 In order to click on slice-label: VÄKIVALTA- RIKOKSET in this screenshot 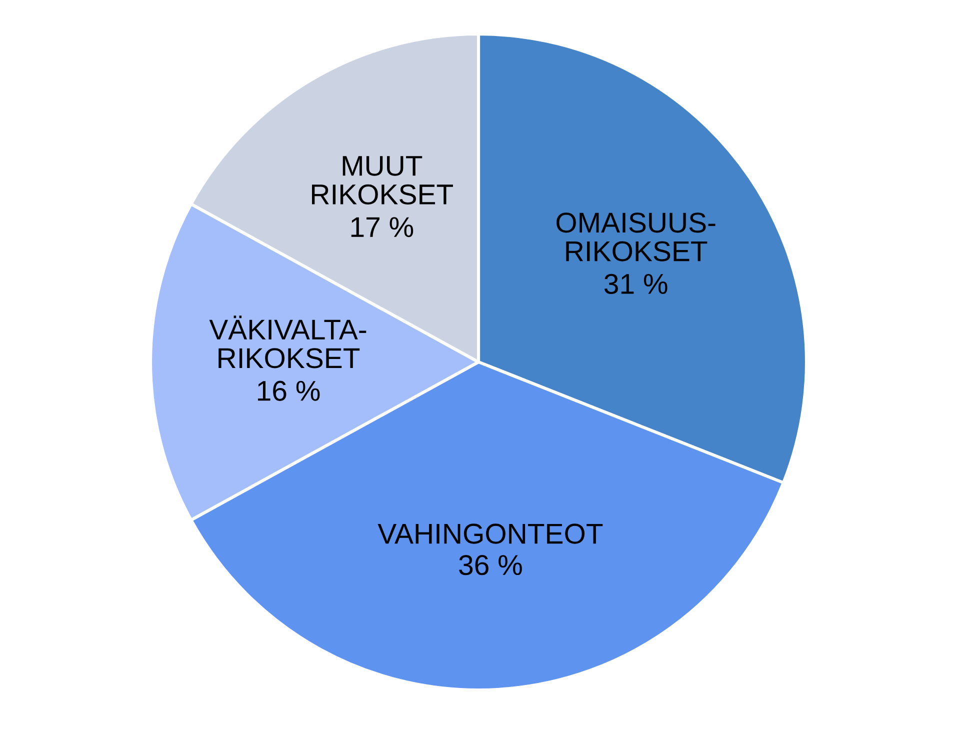, I will do `click(287, 342)`.